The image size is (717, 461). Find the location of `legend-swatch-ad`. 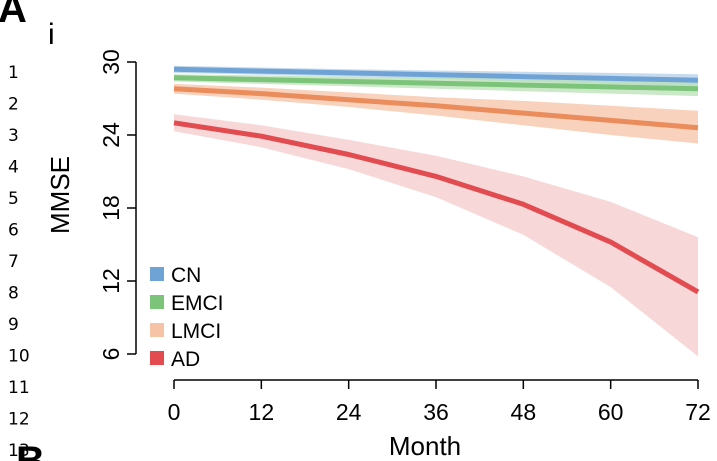

legend-swatch-ad is located at coordinates (157, 358).